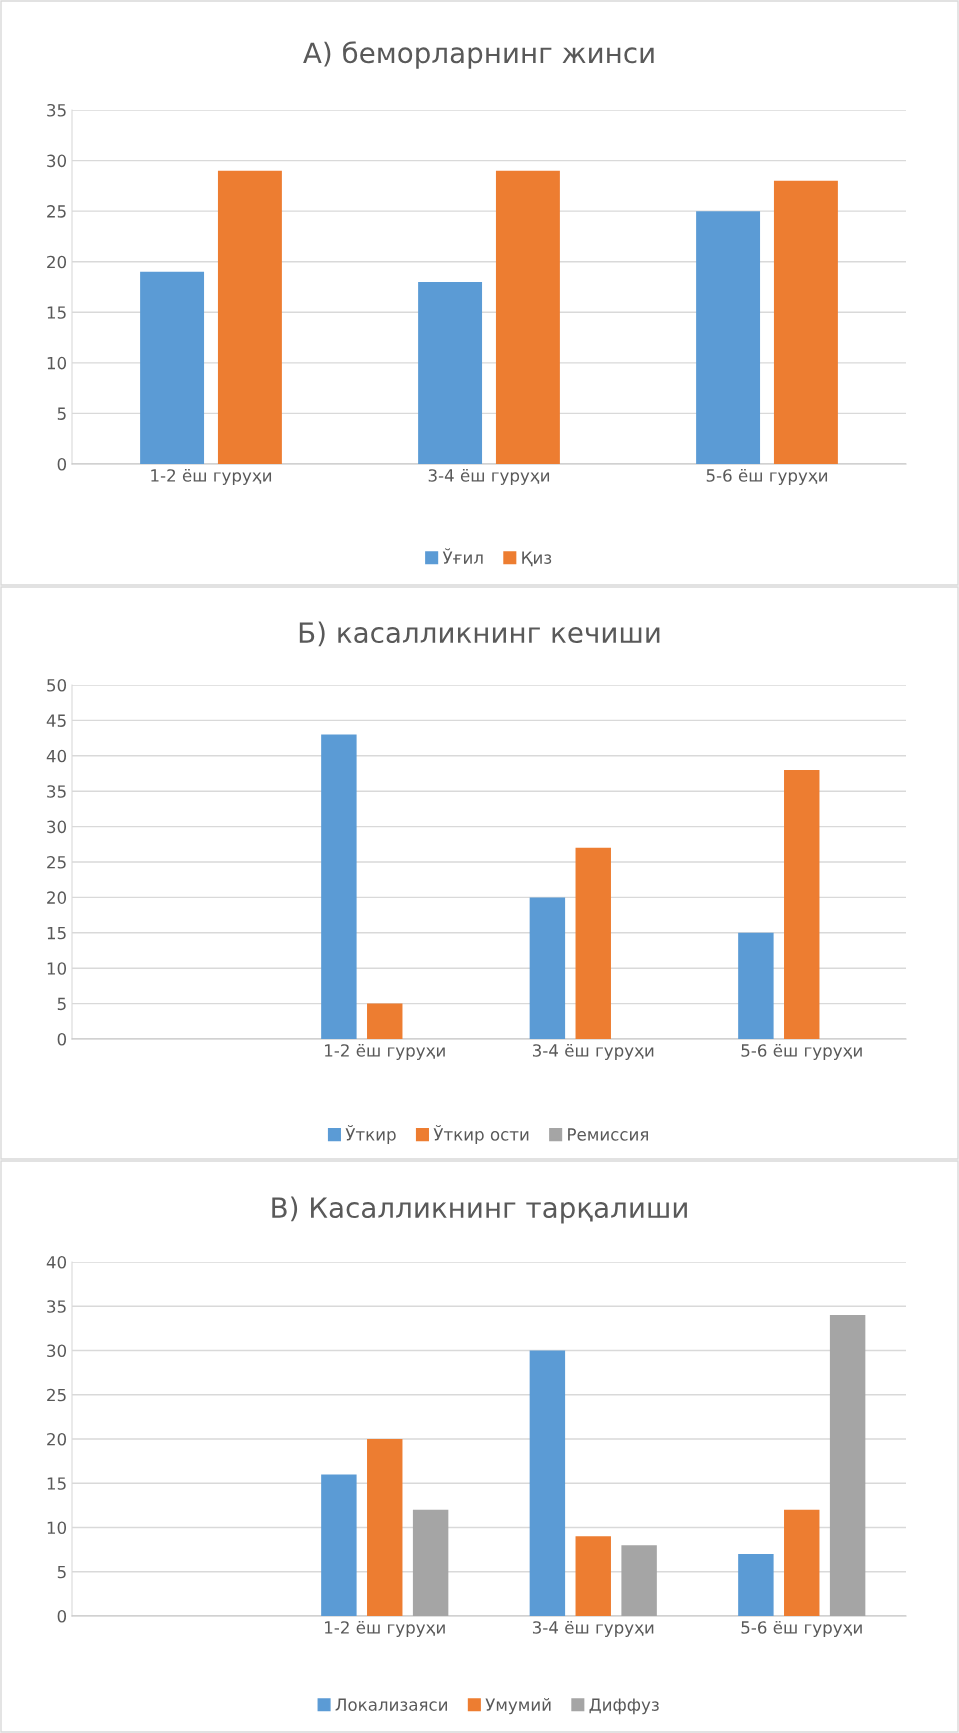 The image size is (959, 1733). I want to click on legend-label: Диффуз, so click(624, 1706).